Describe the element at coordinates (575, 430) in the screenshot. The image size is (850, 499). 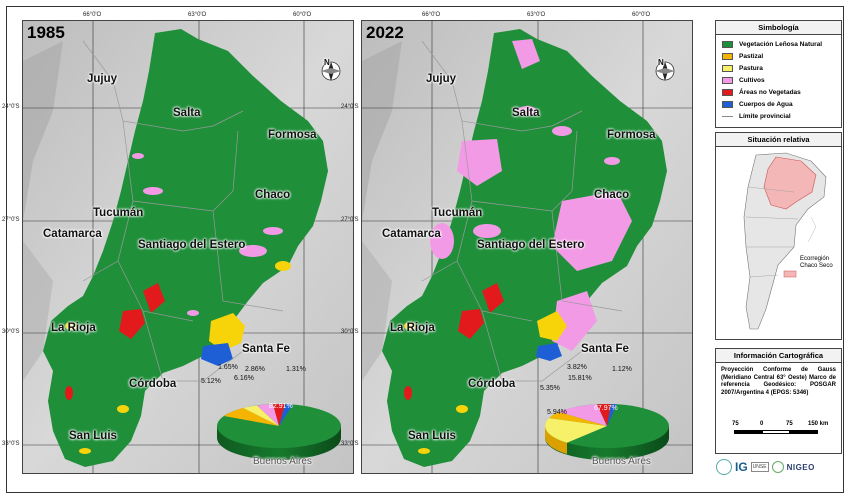
I see `pie-slice-pastura` at that location.